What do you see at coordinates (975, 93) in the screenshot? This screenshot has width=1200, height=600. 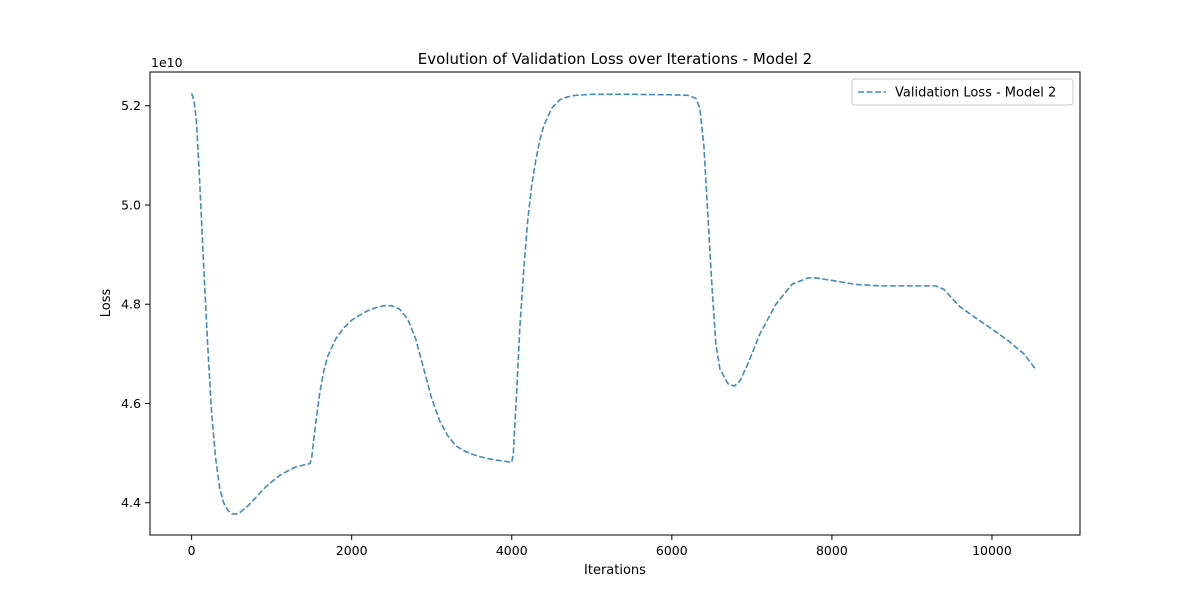 I see `legend-label: Validation Loss - Model 2` at bounding box center [975, 93].